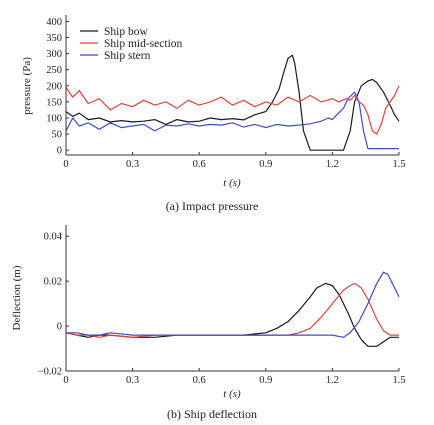 The image size is (434, 425). I want to click on pressure-y-tick-label: 300, so click(54, 54).